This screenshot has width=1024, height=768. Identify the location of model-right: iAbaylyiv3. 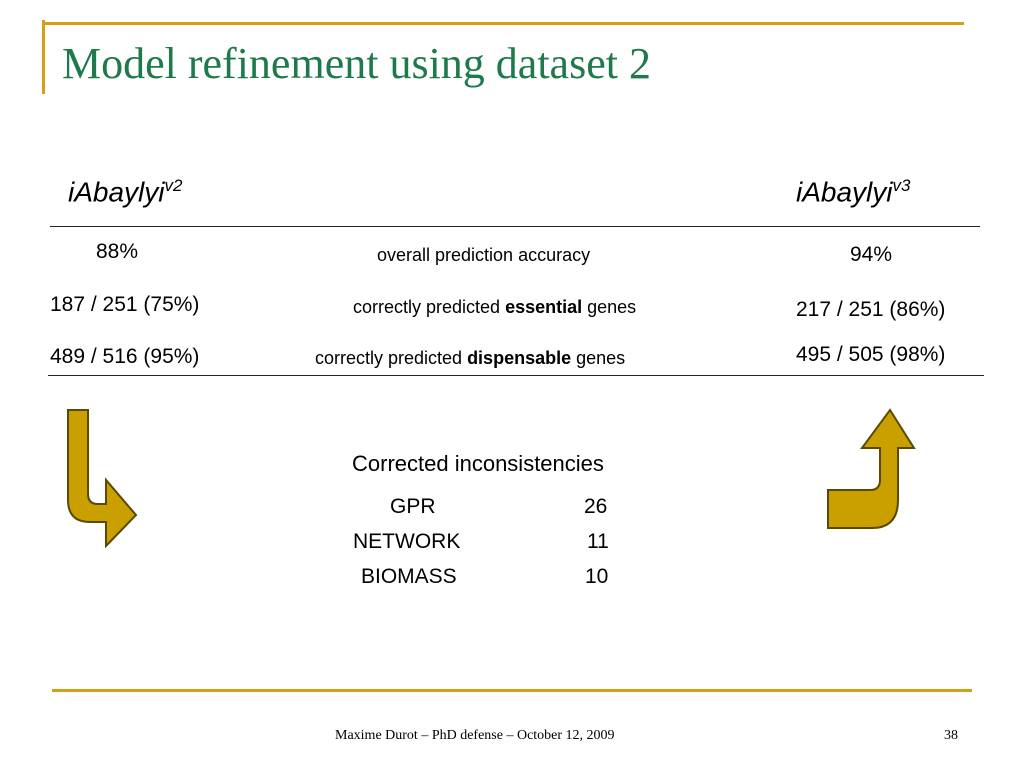
(853, 192).